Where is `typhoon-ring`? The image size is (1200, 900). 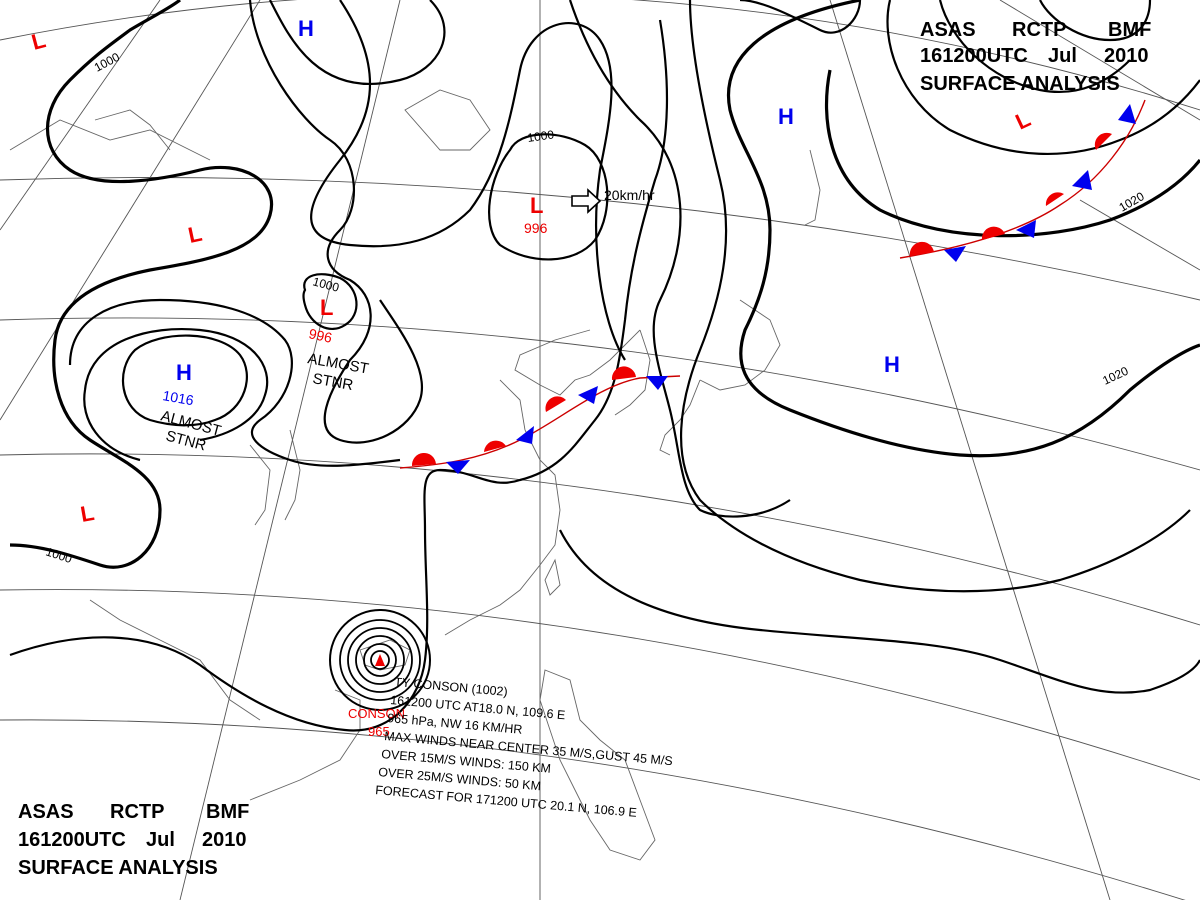
typhoon-ring is located at coordinates (380, 660).